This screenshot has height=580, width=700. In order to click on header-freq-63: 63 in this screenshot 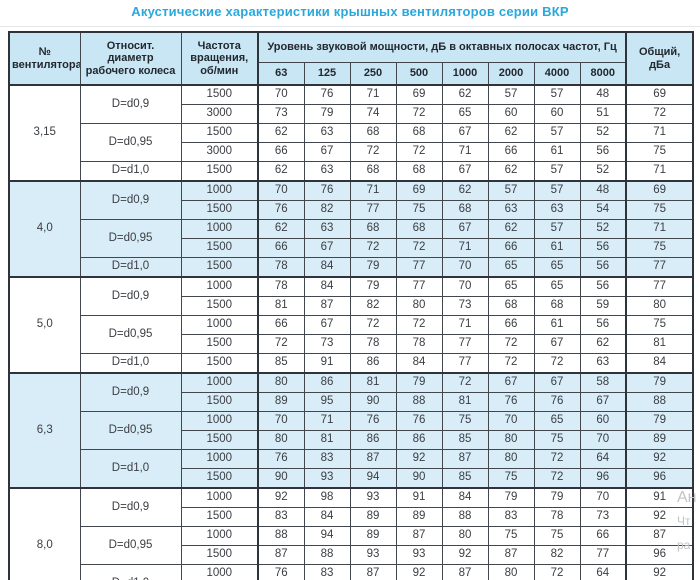, I will do `click(281, 73)`.